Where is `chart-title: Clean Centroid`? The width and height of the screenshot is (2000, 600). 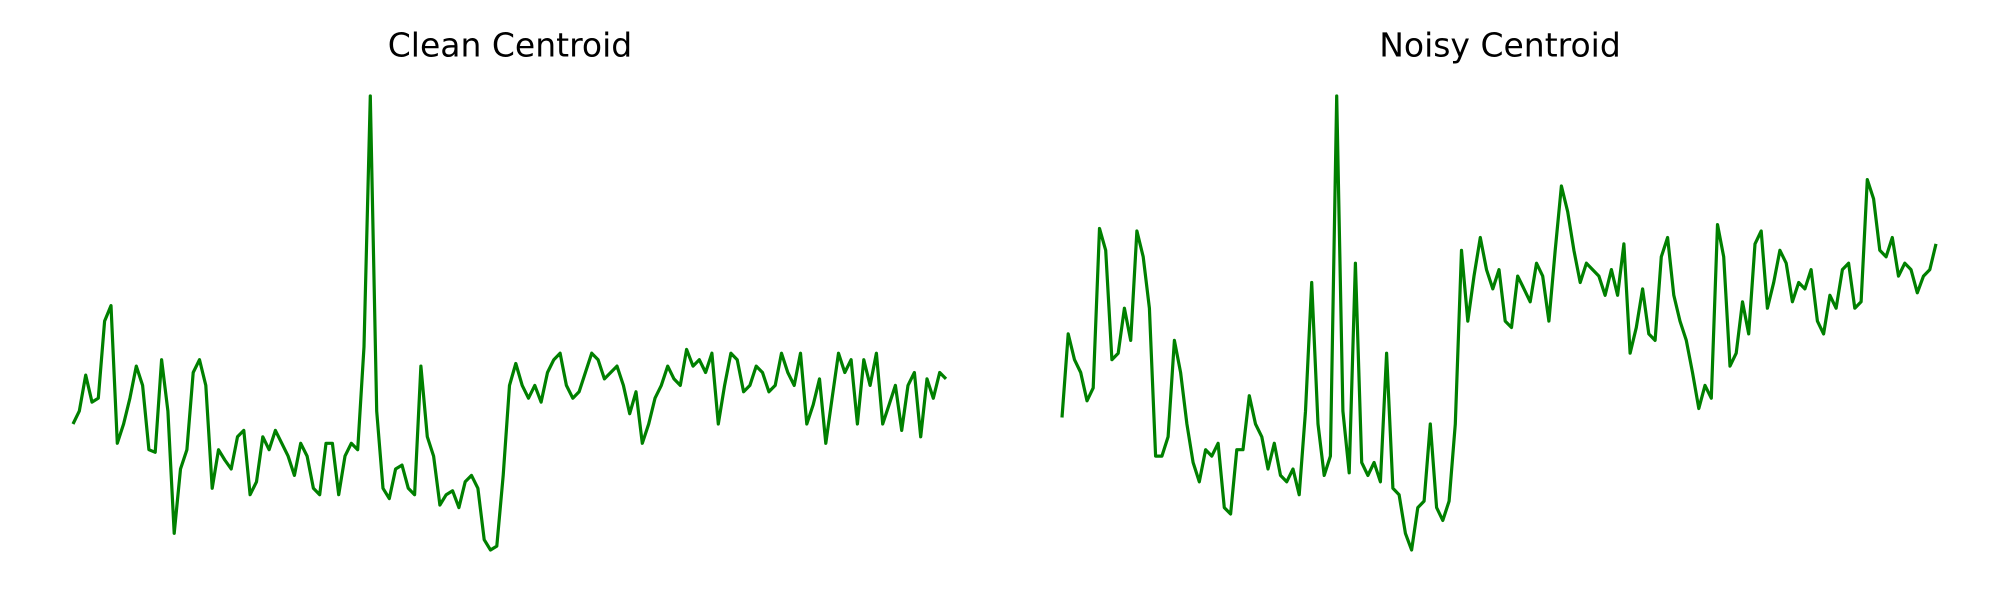 chart-title: Clean Centroid is located at coordinates (510, 45).